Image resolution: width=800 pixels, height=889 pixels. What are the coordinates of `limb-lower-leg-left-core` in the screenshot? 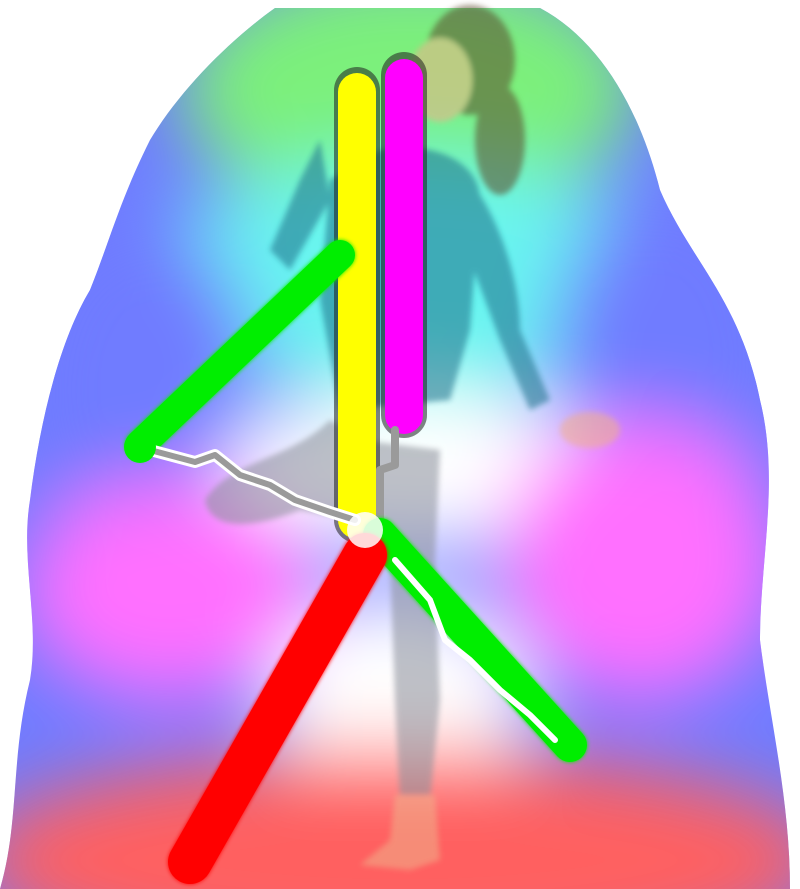 It's located at (252, 485).